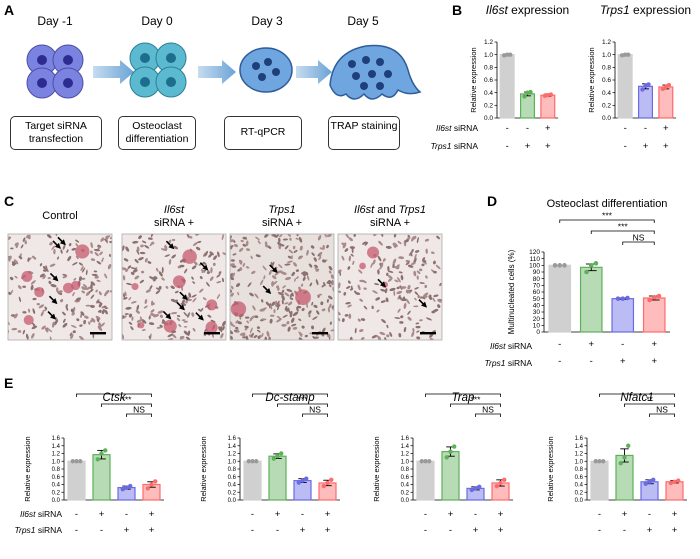 This screenshot has width=700, height=559. What do you see at coordinates (534, 266) in the screenshot?
I see `y-tick-label: 100` at bounding box center [534, 266].